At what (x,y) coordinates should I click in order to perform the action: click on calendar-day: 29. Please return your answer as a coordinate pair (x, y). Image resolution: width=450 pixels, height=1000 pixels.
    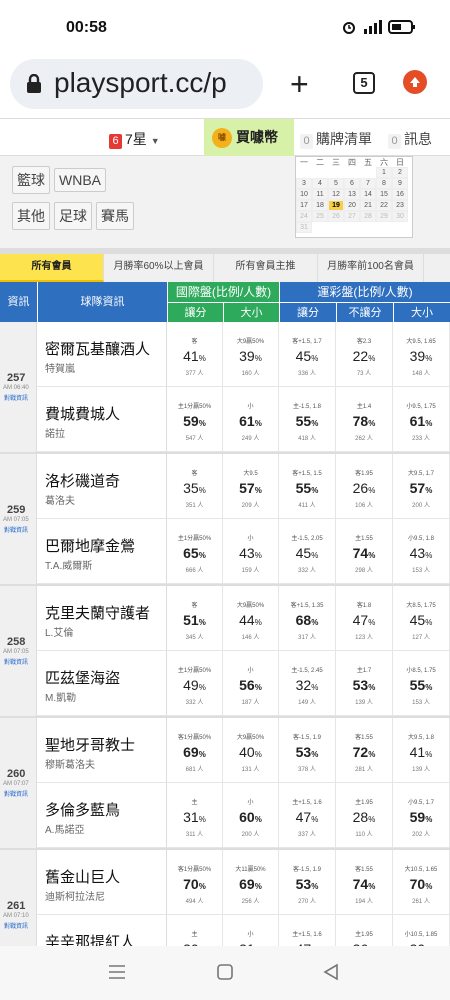
    Looking at the image, I should click on (384, 216).